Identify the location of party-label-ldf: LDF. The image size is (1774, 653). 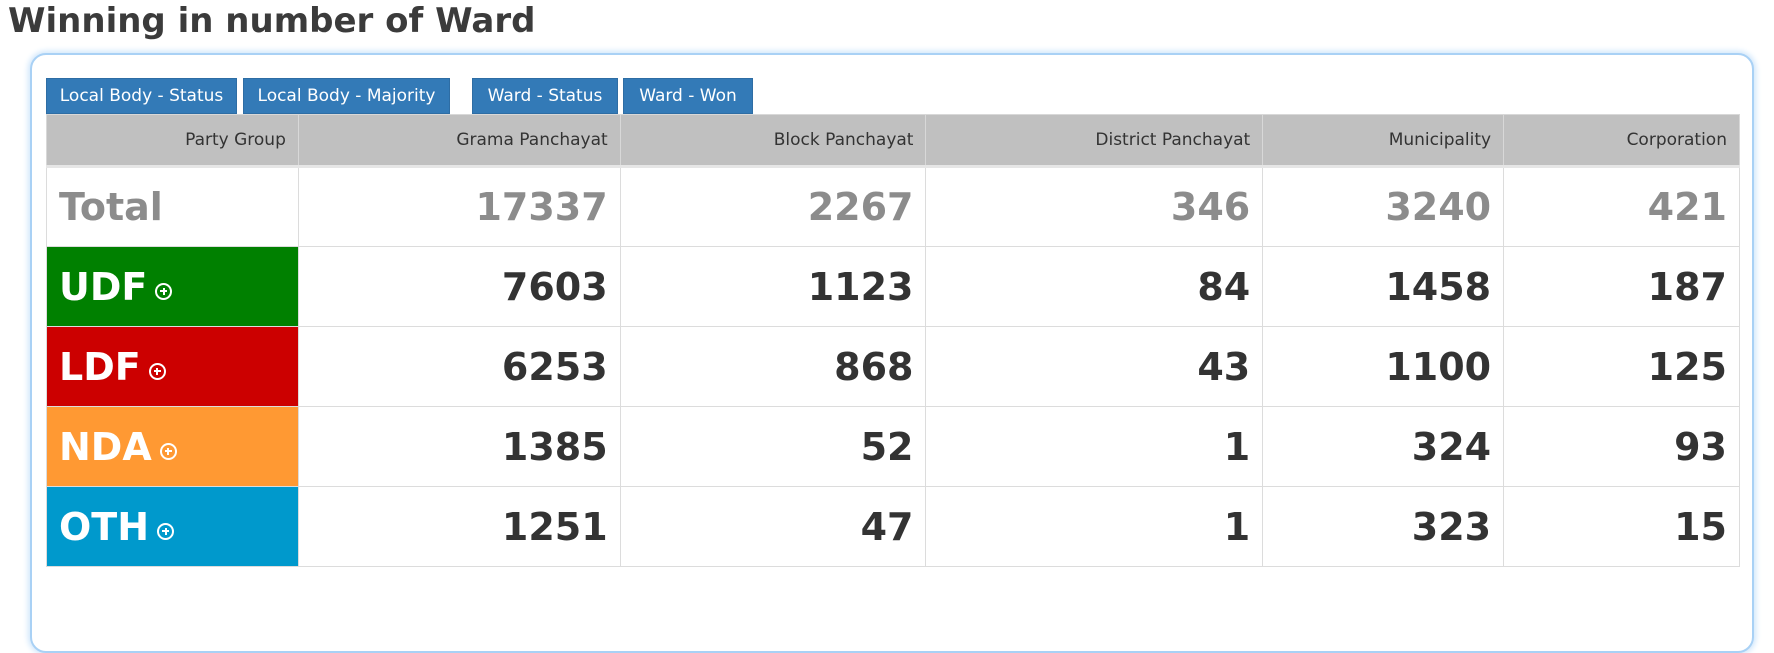
(100, 366).